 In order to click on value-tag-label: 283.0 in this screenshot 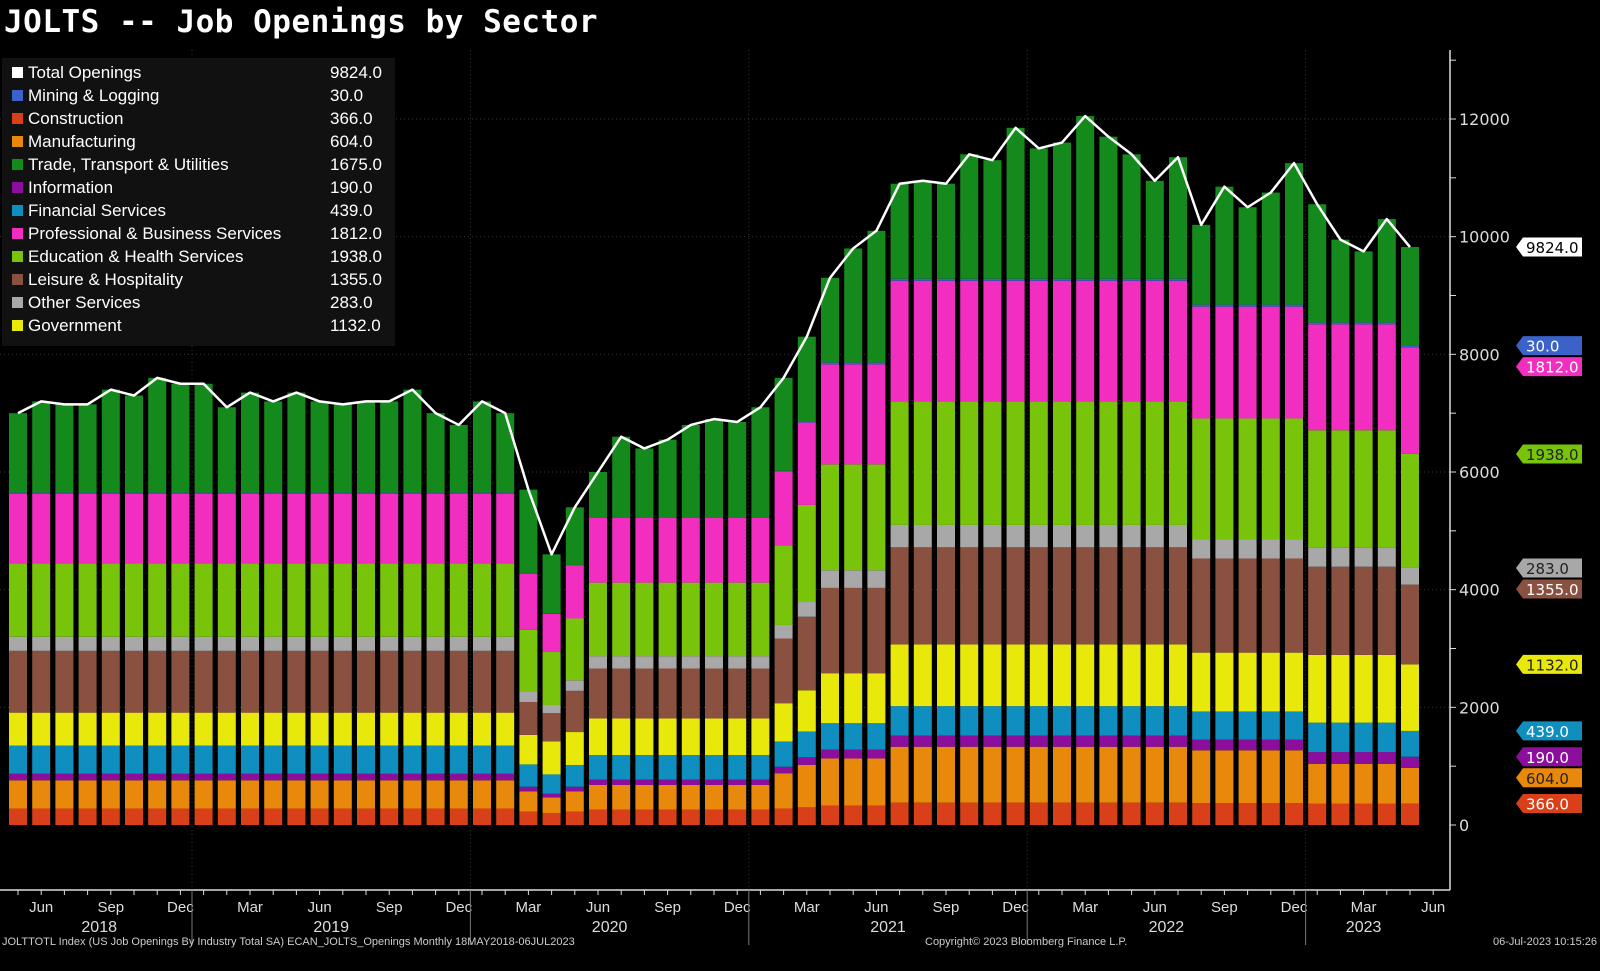, I will do `click(1547, 569)`.